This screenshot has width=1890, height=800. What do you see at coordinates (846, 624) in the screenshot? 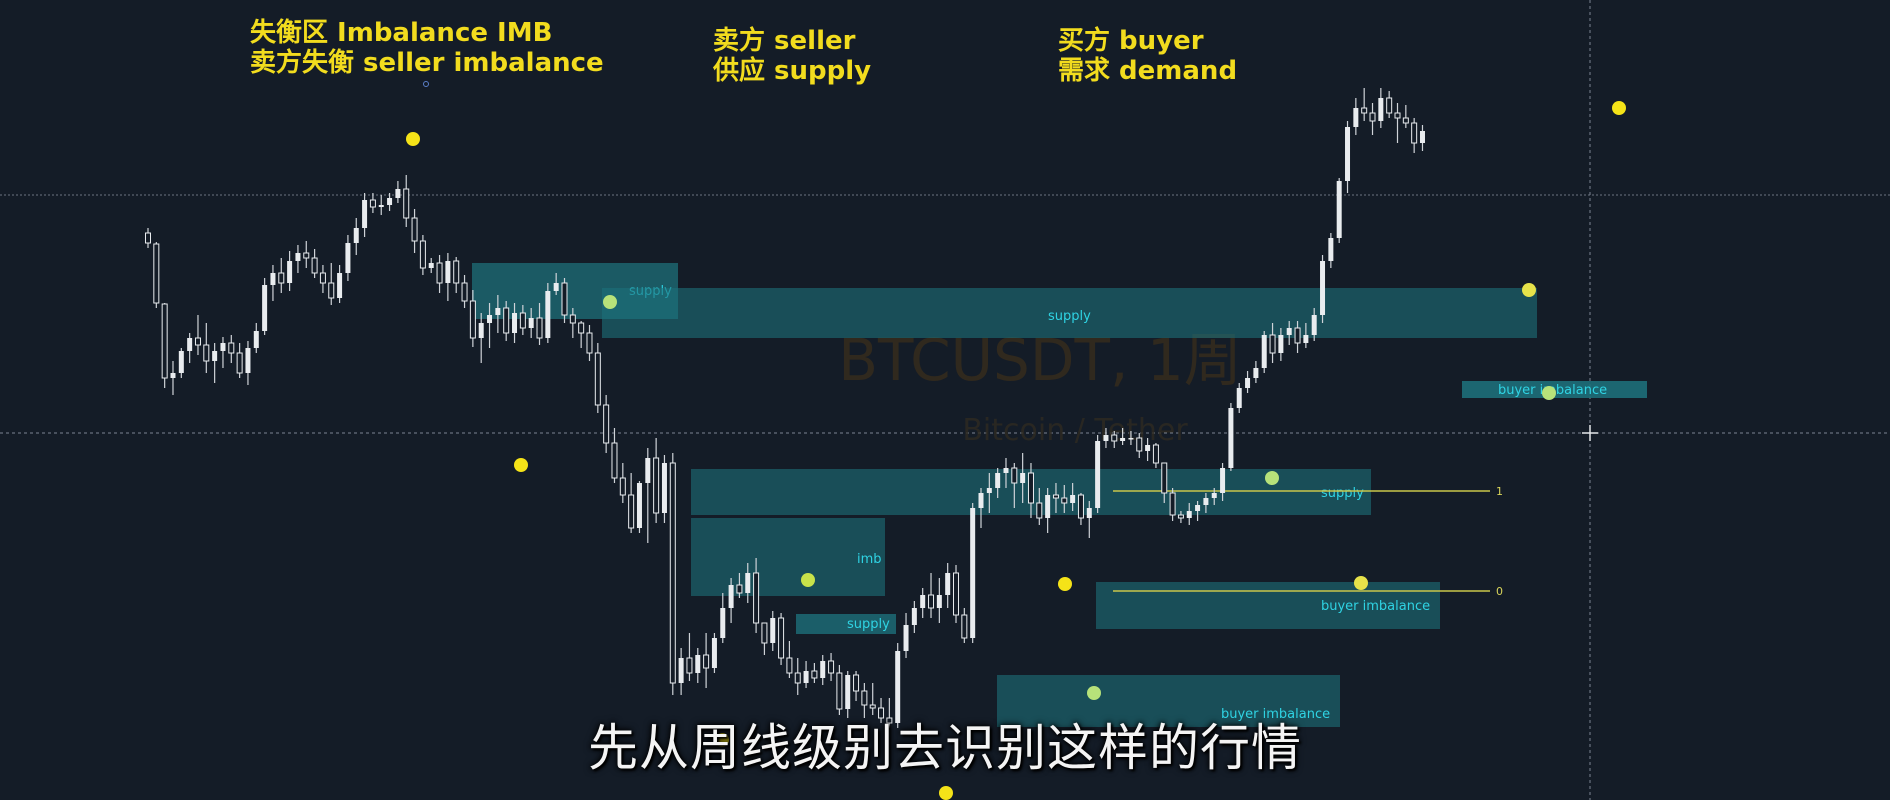
I see `supply-zone` at bounding box center [846, 624].